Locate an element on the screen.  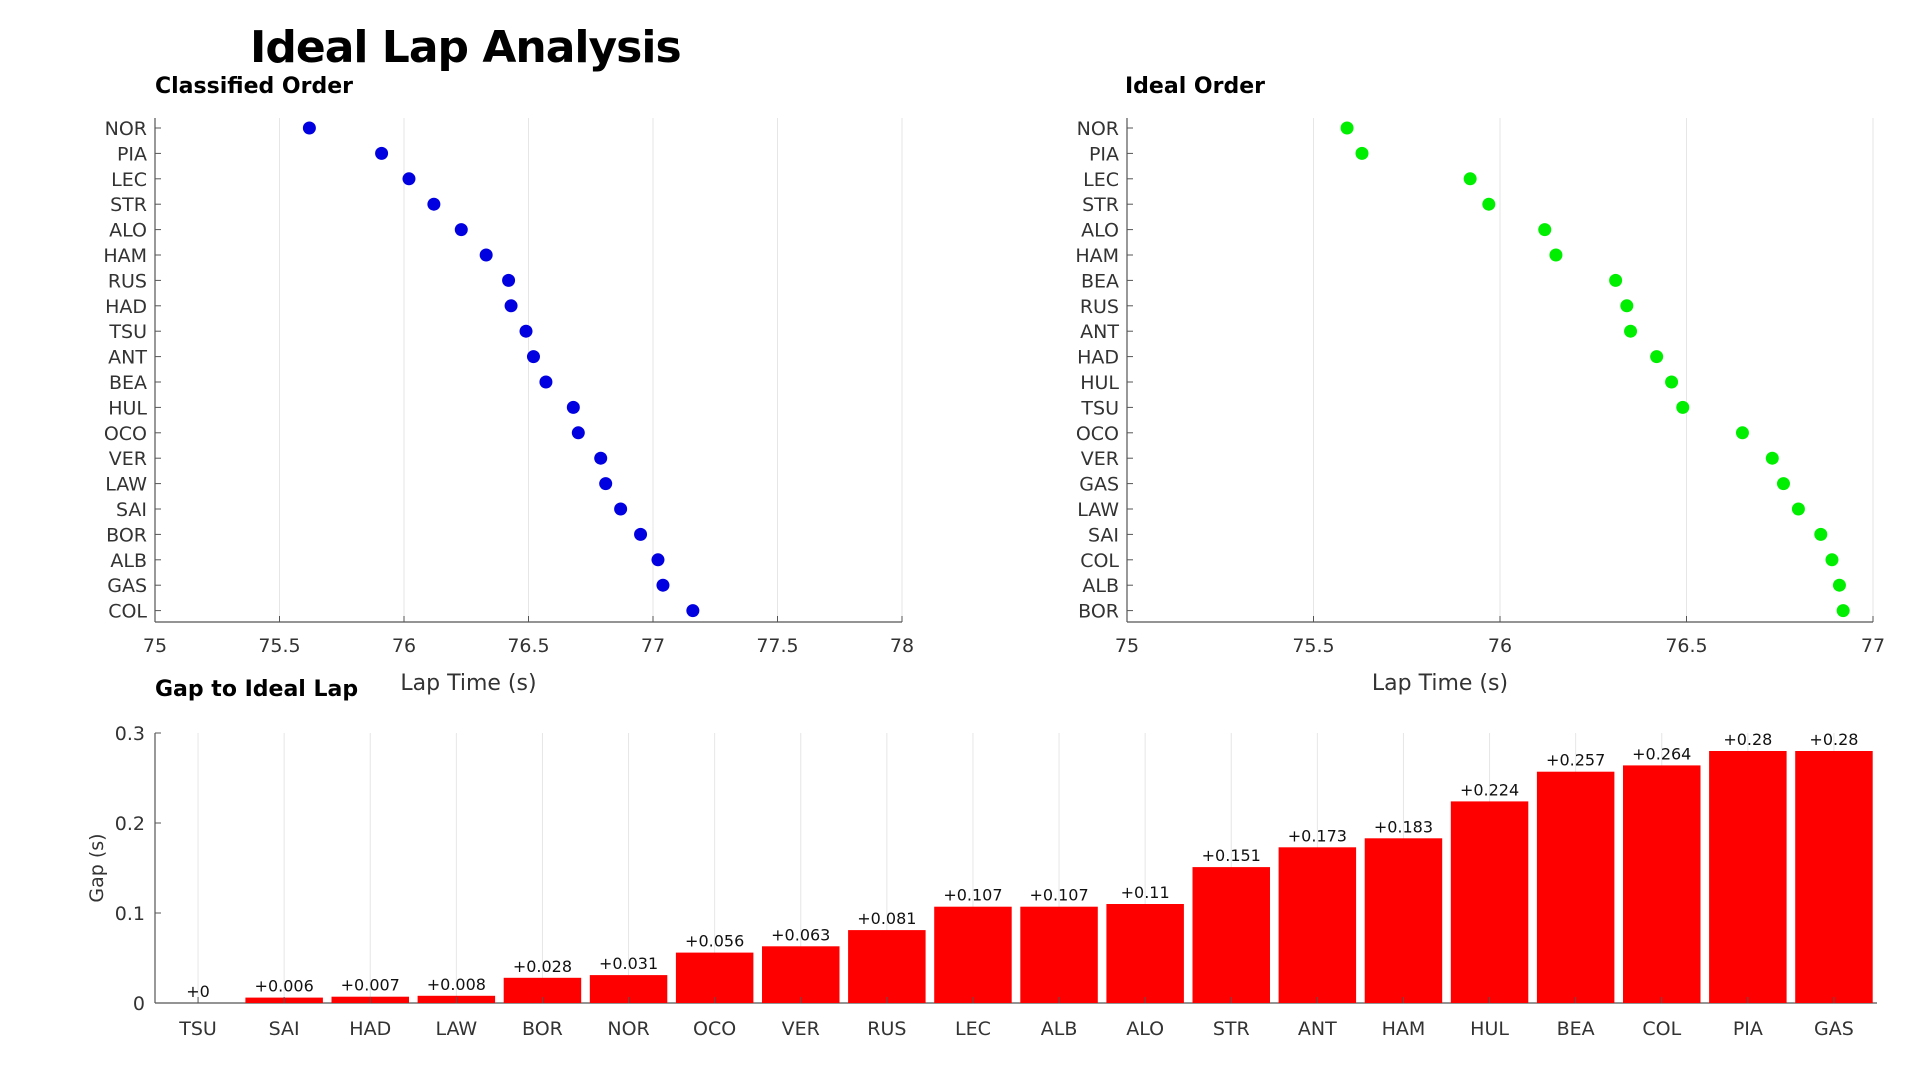
page-title: Ideal Lap Analysis is located at coordinates (466, 47).